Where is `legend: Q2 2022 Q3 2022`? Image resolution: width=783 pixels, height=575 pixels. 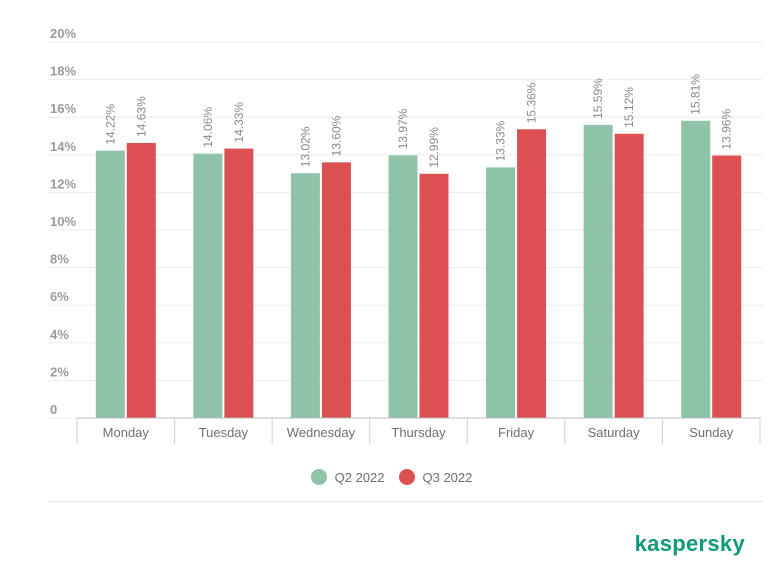 legend: Q2 2022 Q3 2022 is located at coordinates (391, 477).